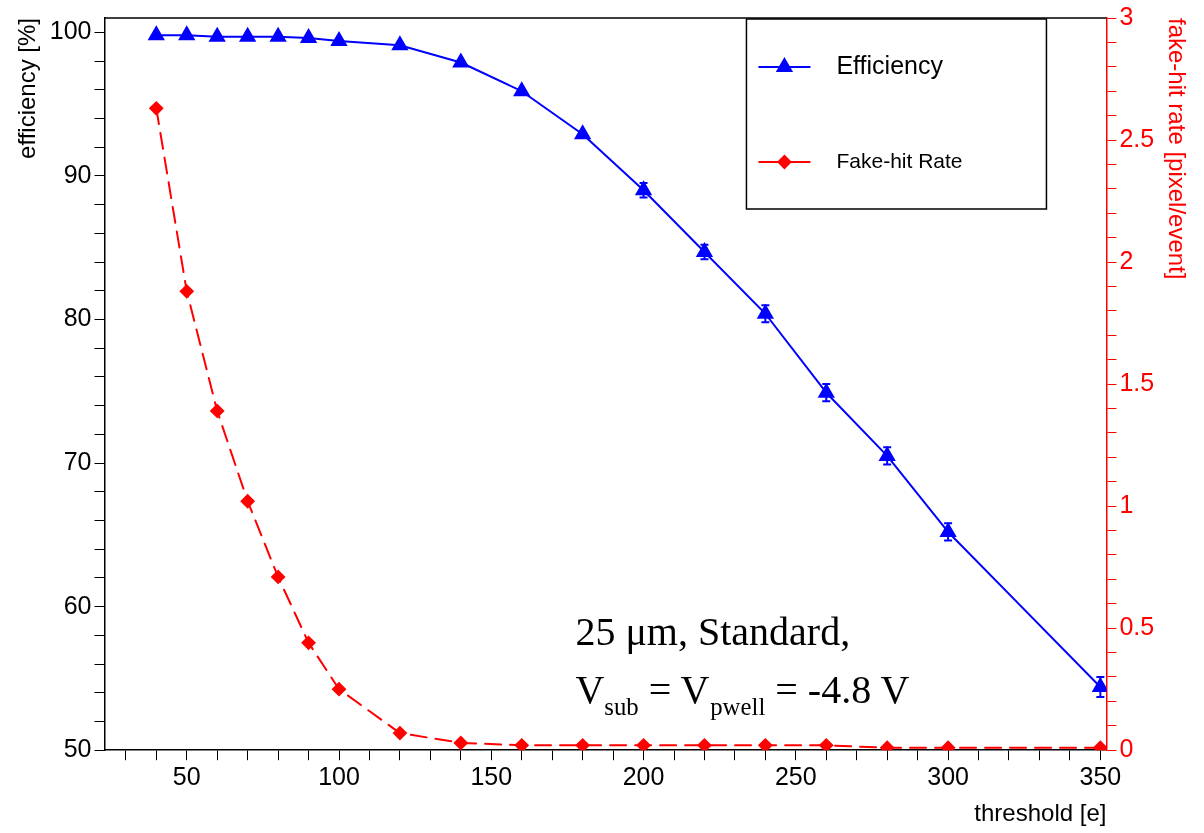 The image size is (1204, 833). What do you see at coordinates (77, 748) in the screenshot?
I see `y-tick-label: 50` at bounding box center [77, 748].